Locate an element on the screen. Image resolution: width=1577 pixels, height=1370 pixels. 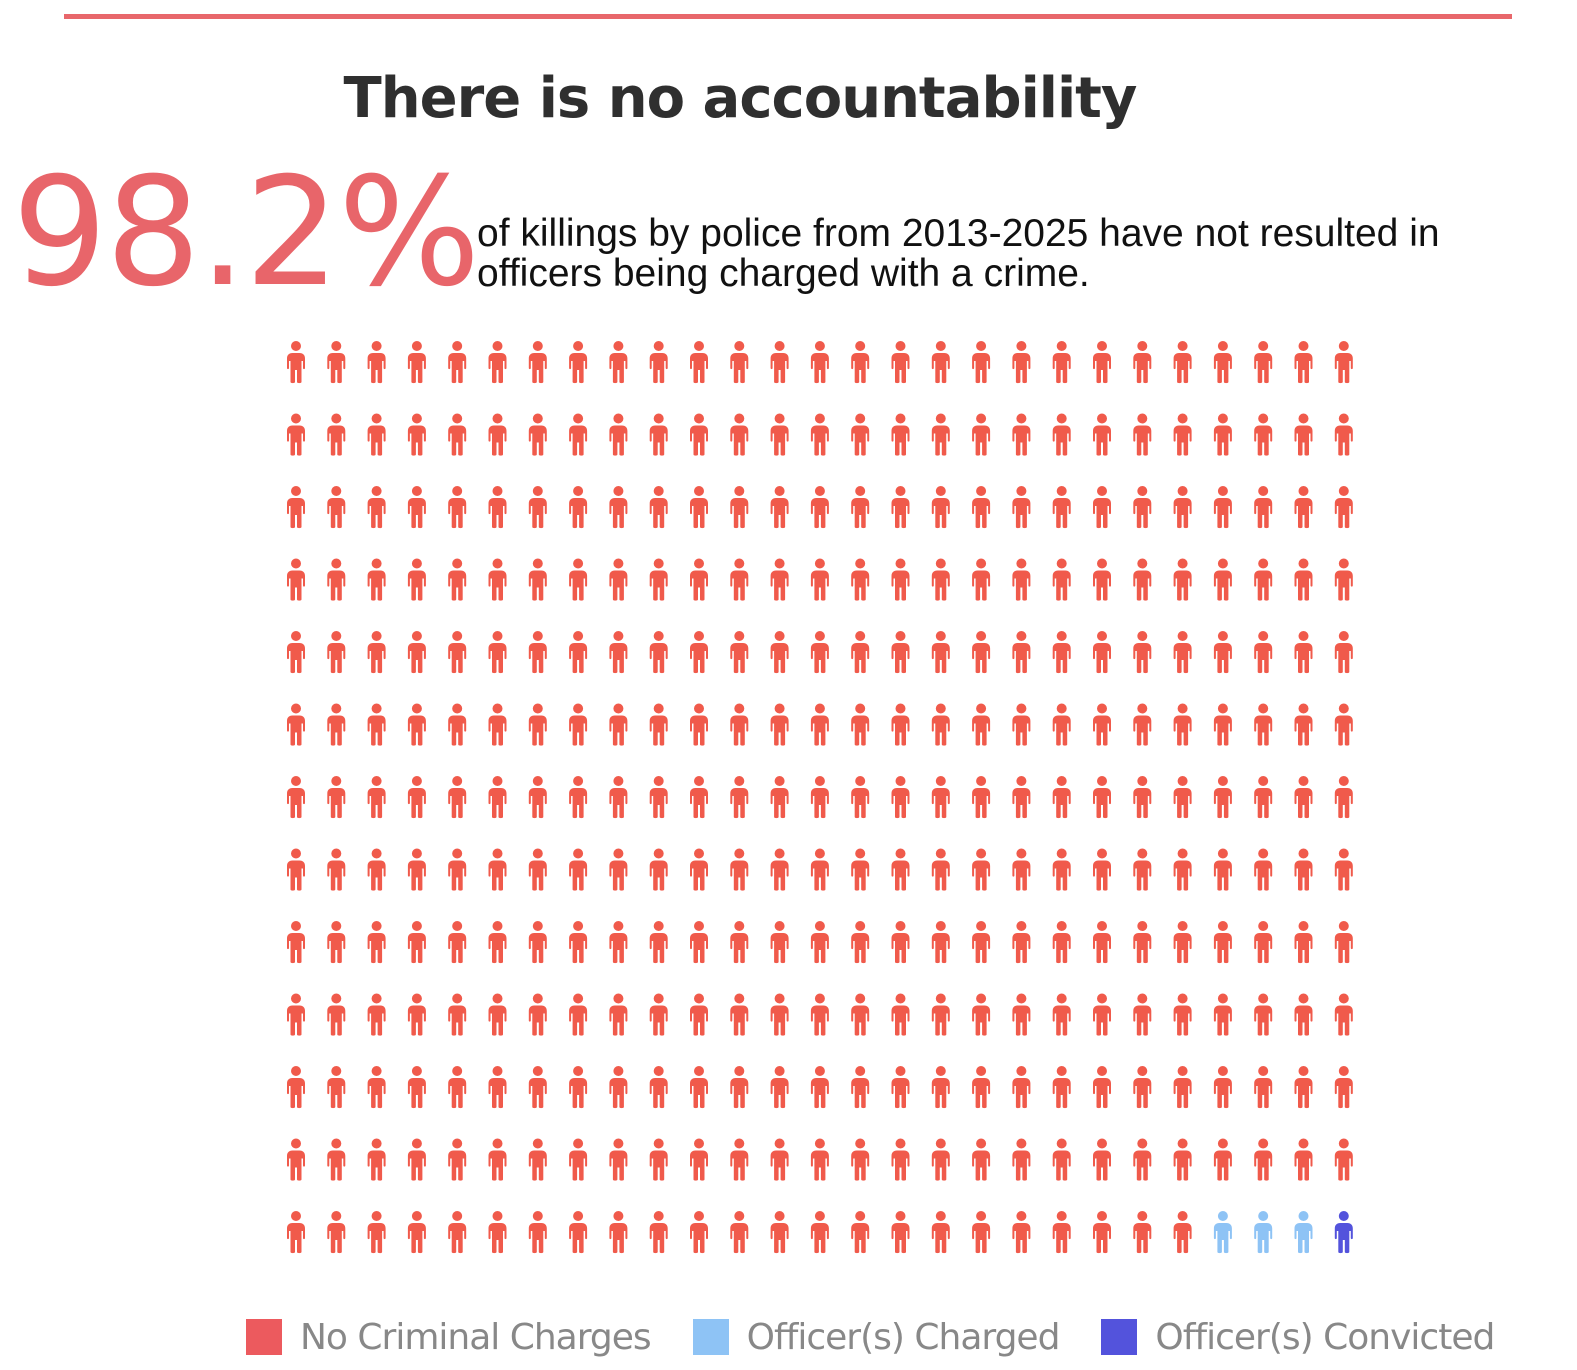
legend-label: No Criminal Charges is located at coordinates (476, 1337).